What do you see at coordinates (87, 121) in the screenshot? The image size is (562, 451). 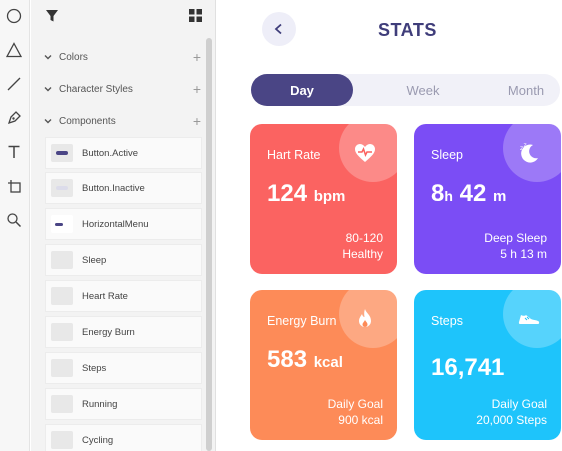 I see `section-label: Components` at bounding box center [87, 121].